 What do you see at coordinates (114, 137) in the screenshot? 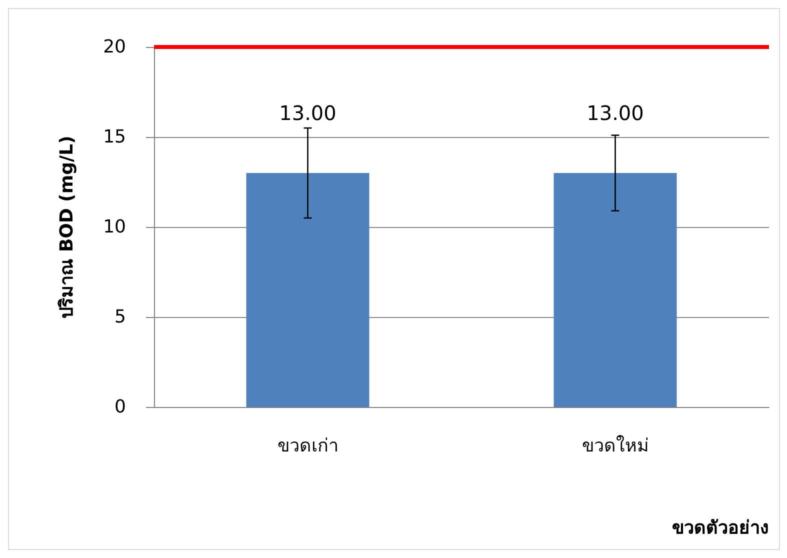
I see `y-tick-label: 15` at bounding box center [114, 137].